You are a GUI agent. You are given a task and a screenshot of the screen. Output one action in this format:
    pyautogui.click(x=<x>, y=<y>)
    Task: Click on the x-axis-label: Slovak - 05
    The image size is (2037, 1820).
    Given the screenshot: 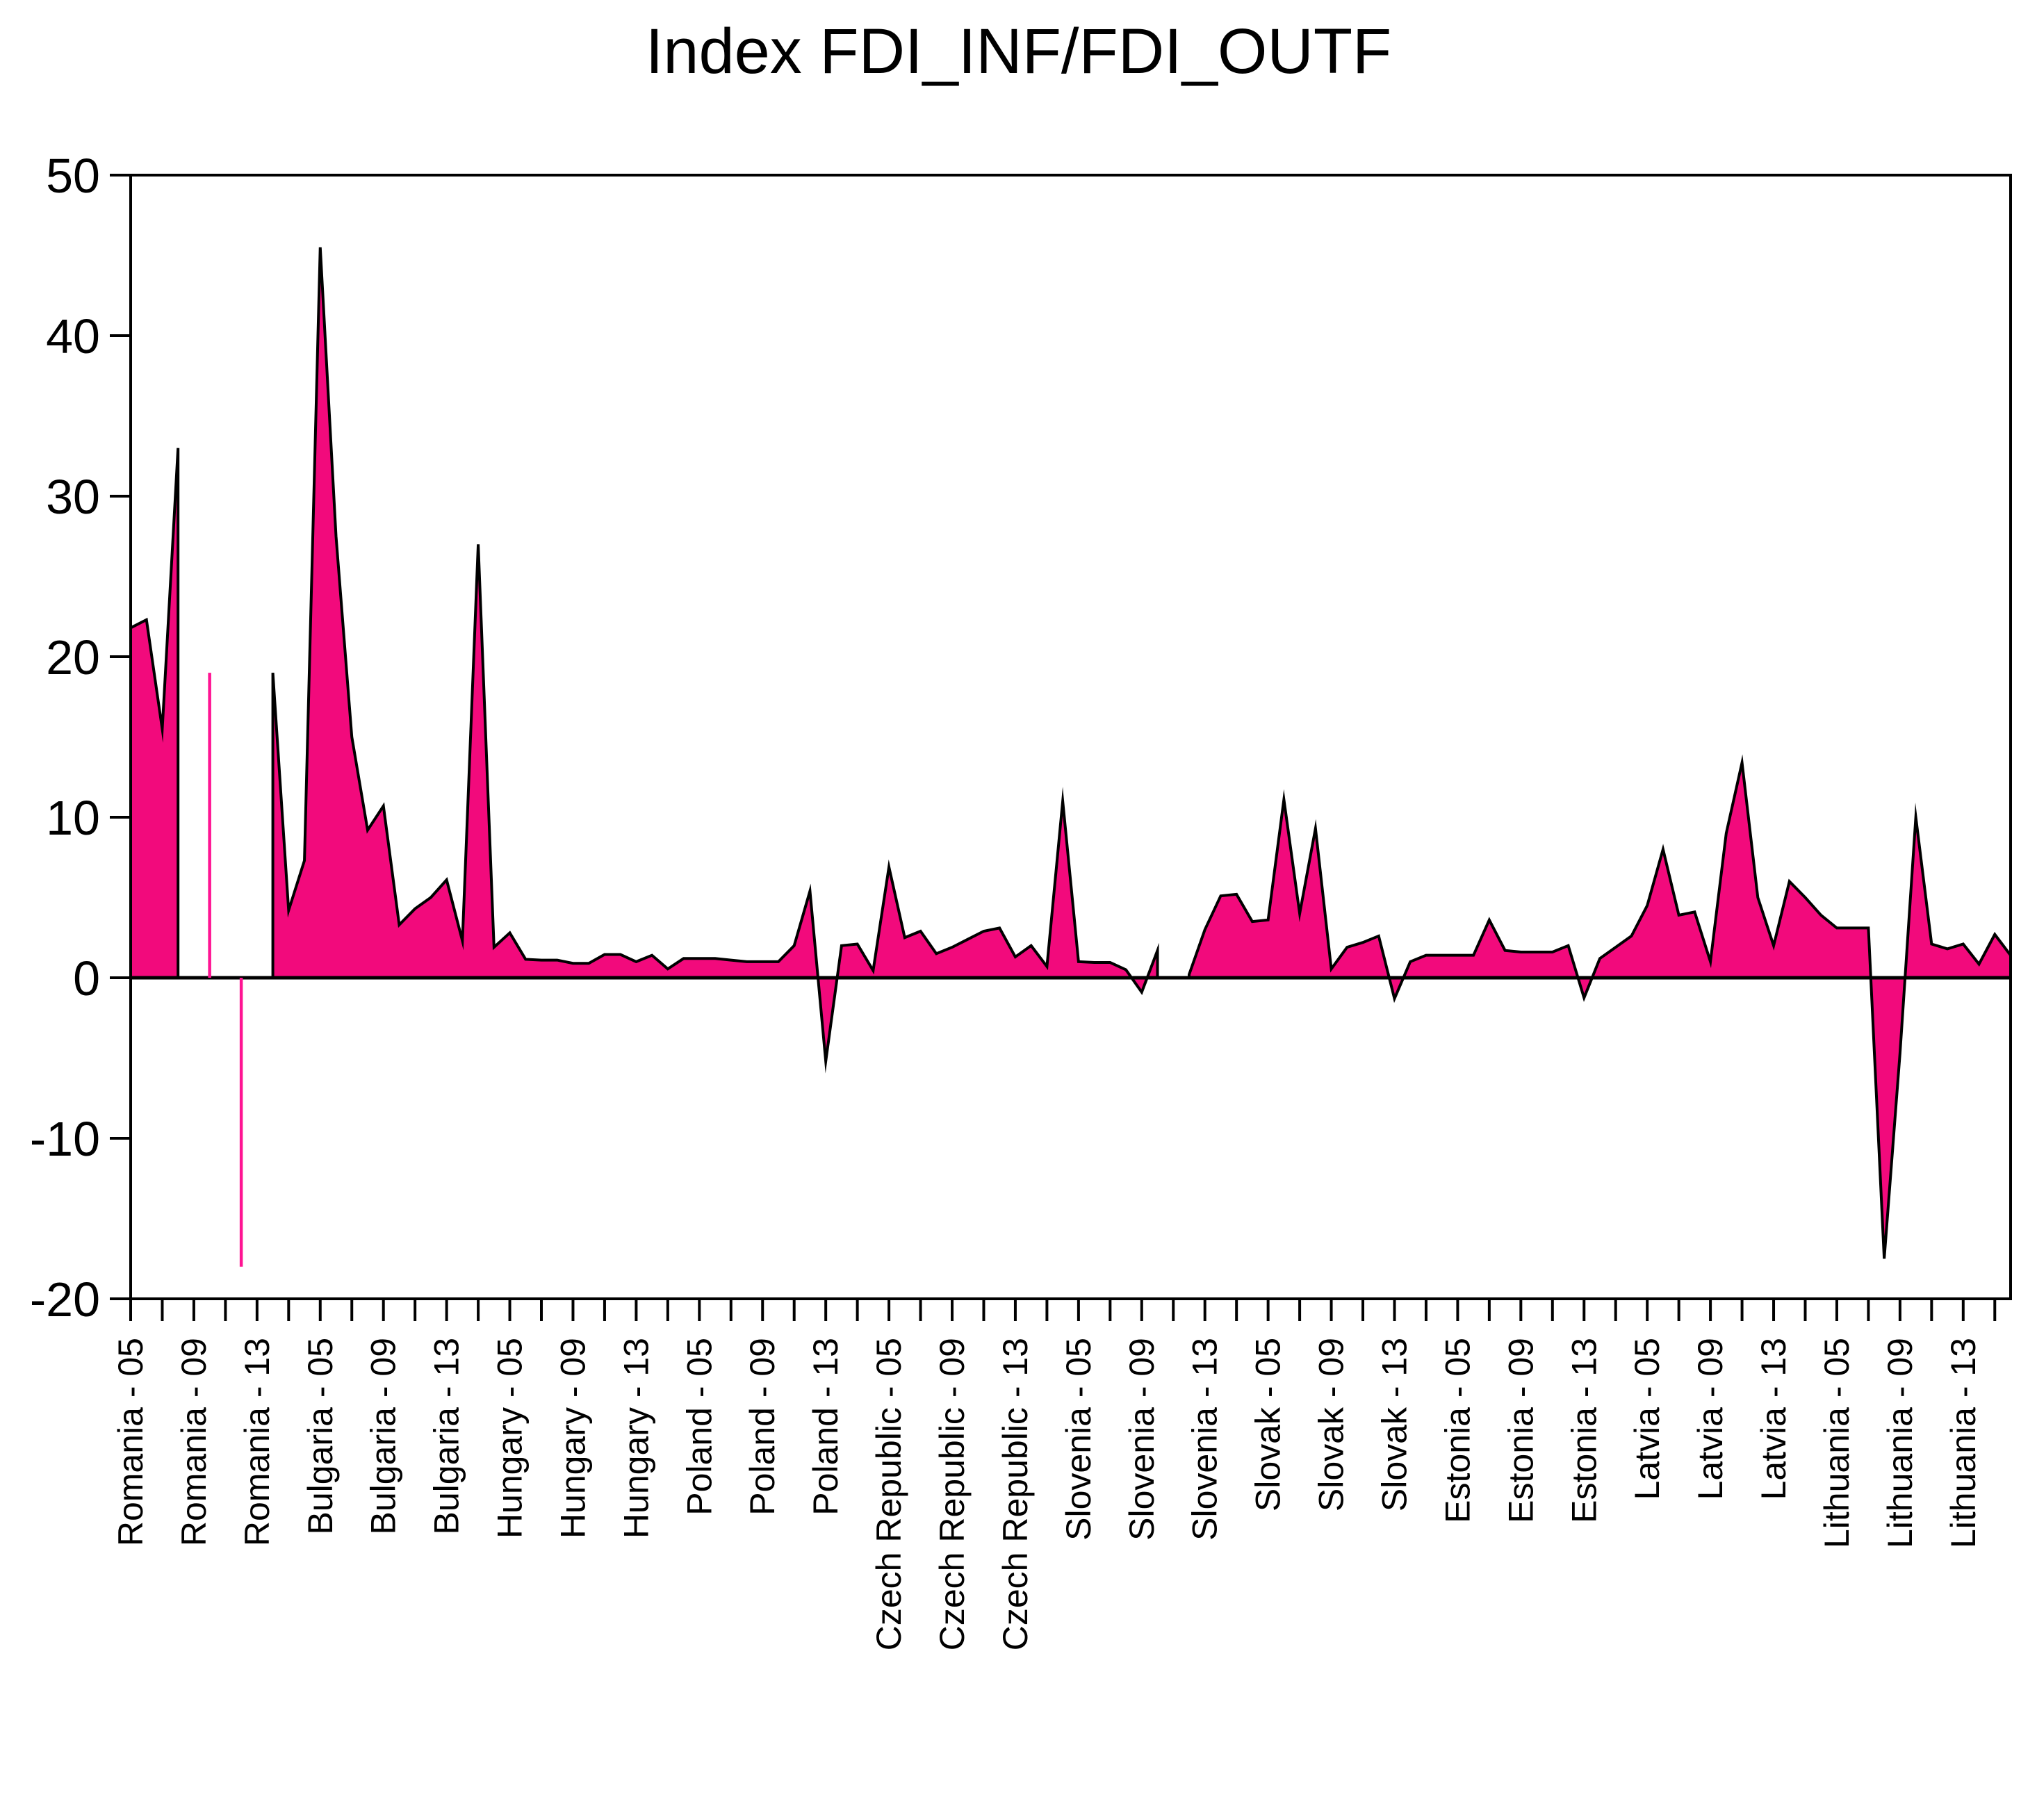 What is the action you would take?
    pyautogui.click(x=1268, y=1424)
    